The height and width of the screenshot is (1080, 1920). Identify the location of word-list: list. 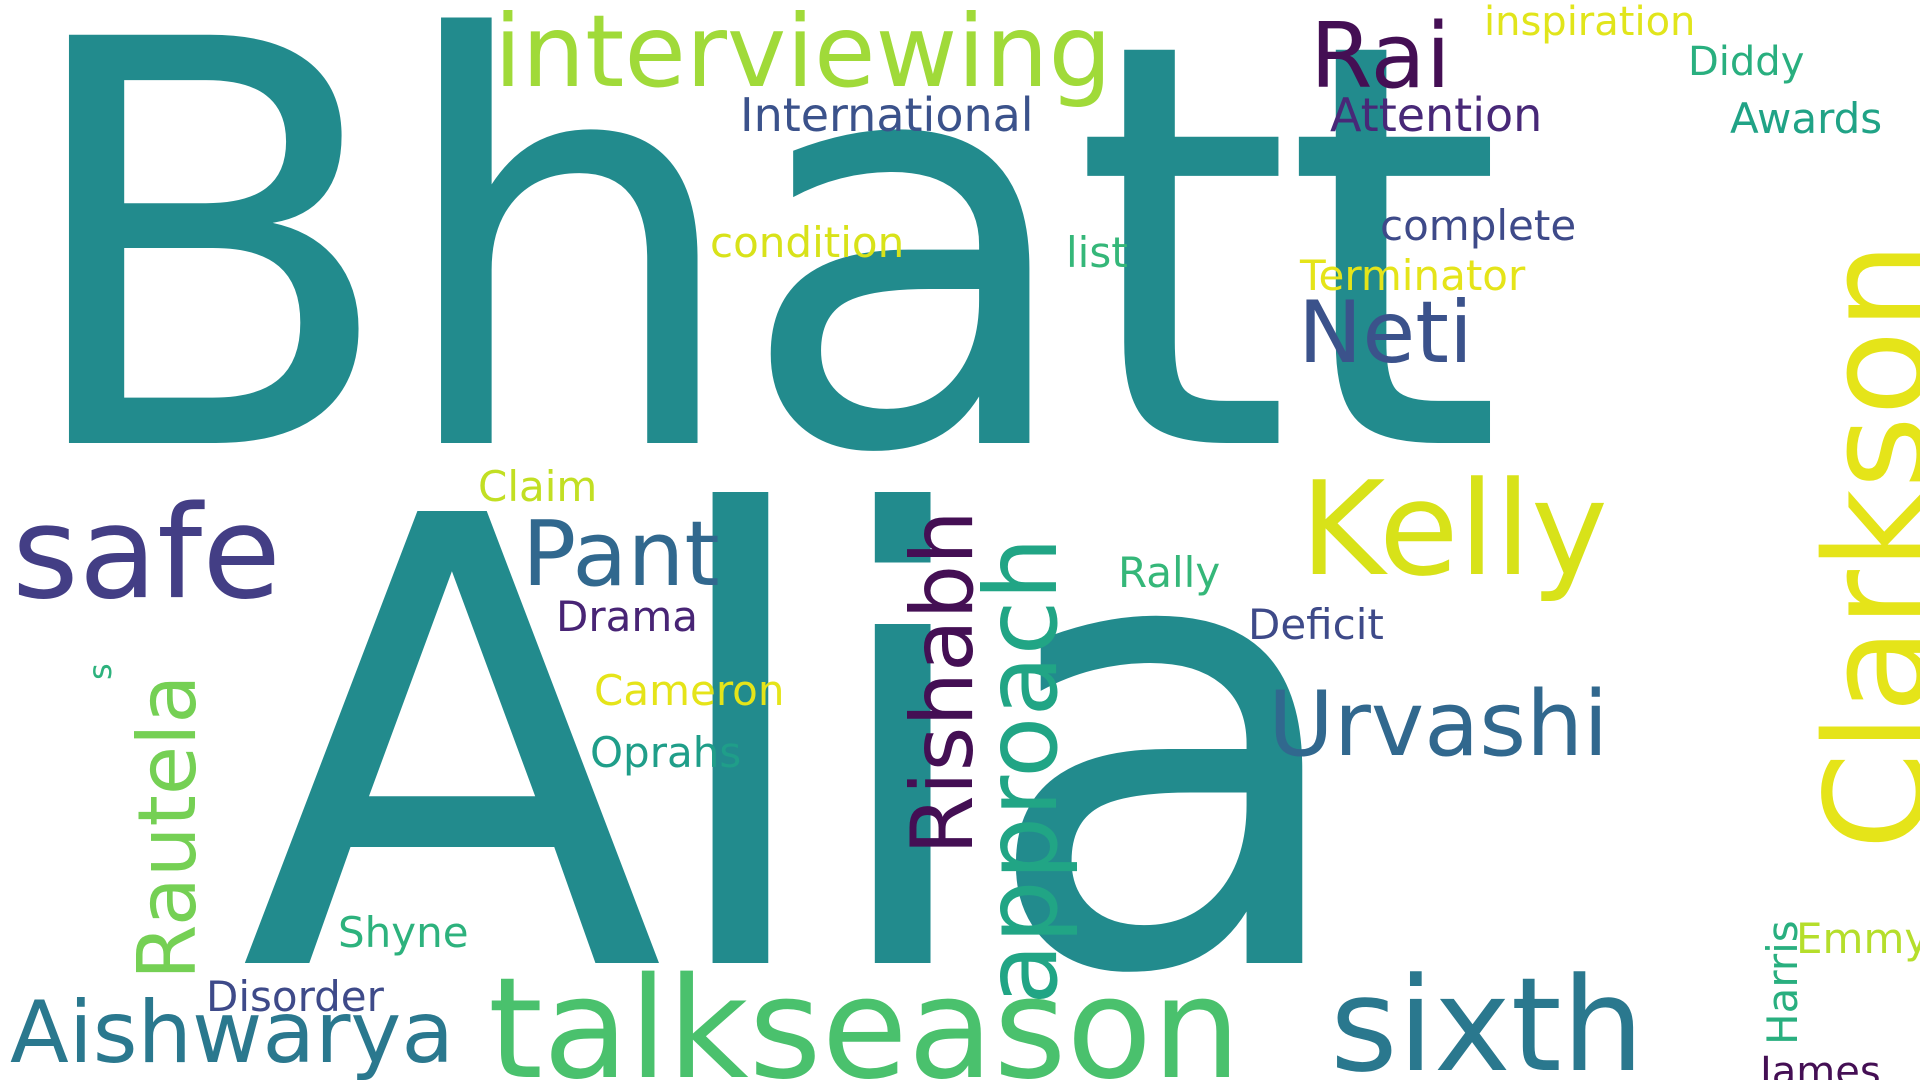
(1097, 252).